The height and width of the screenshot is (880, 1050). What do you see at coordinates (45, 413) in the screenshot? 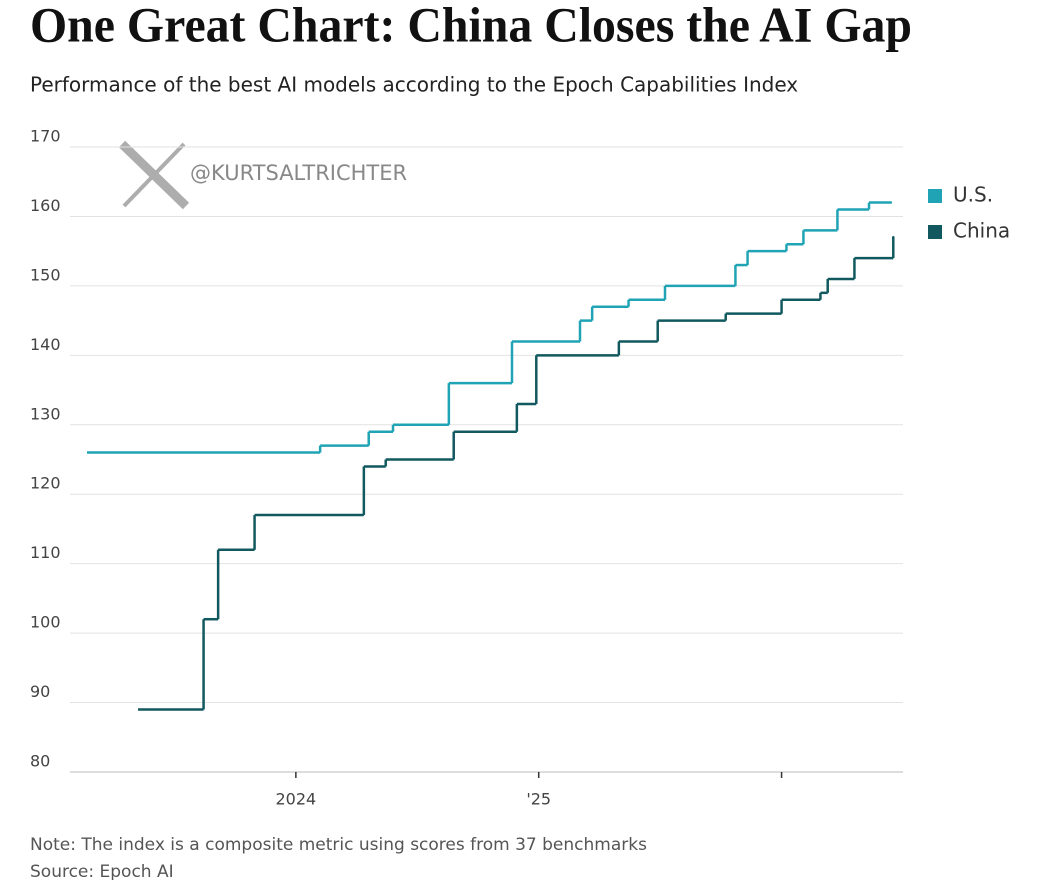
I see `y-tick-label: 130` at bounding box center [45, 413].